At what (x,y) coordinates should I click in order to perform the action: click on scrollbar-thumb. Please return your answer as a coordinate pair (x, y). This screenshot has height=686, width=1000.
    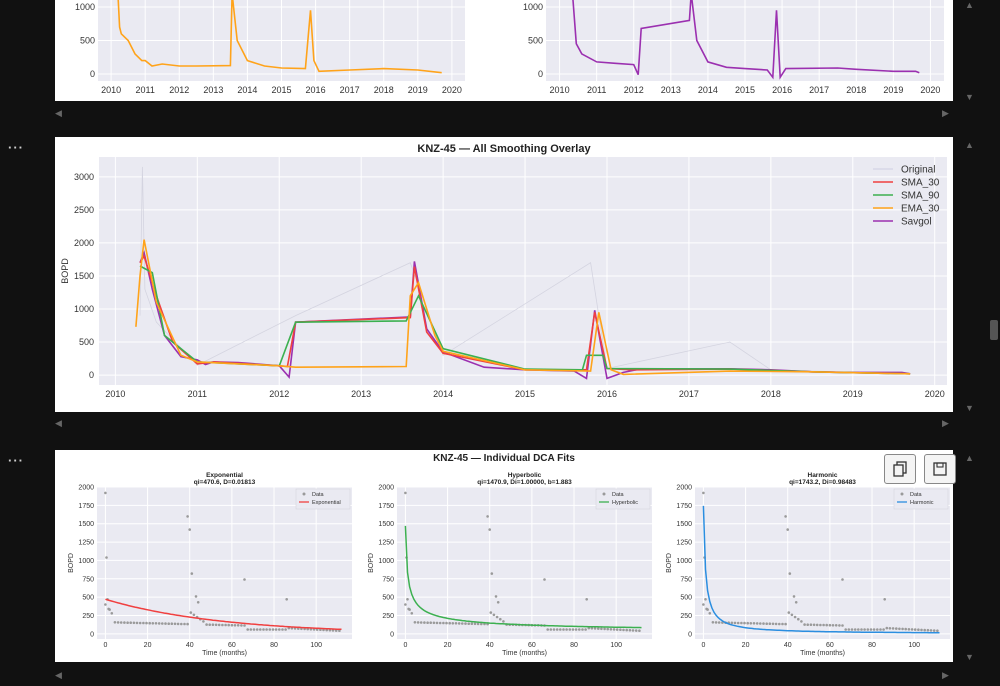
    Looking at the image, I should click on (994, 330).